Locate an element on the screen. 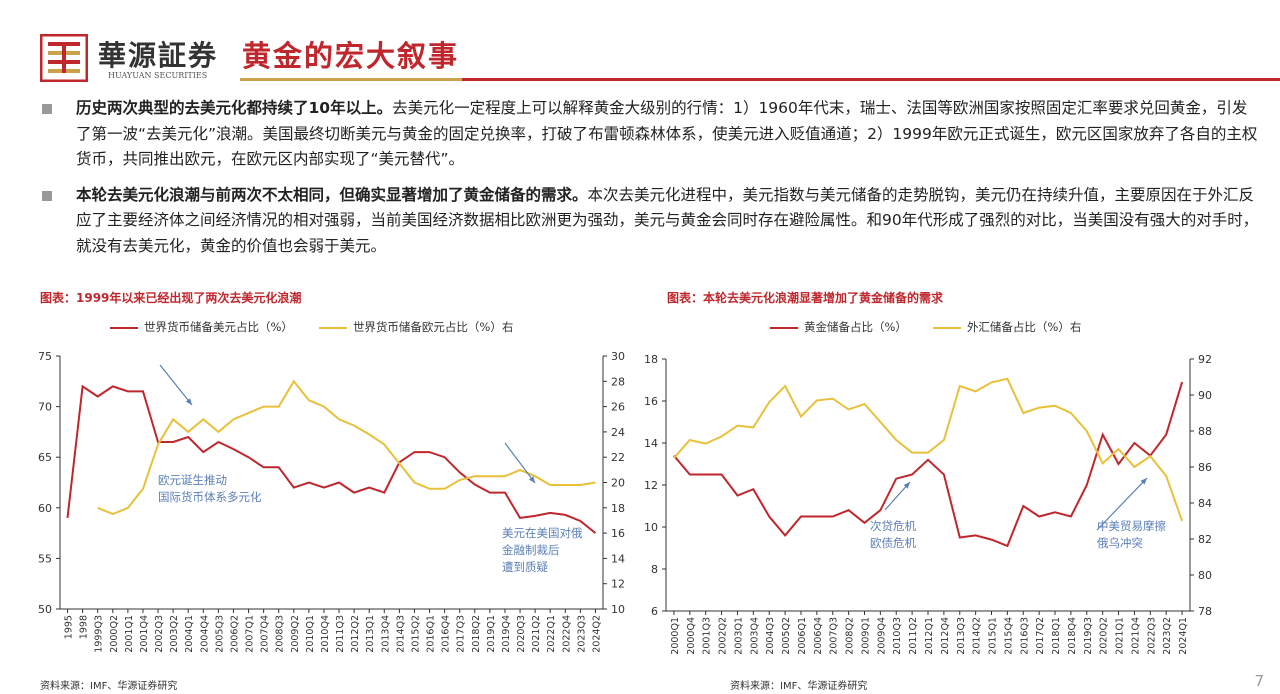 Image resolution: width=1280 pixels, height=694 pixels. x-tick-label: 2016Q4 is located at coordinates (446, 634).